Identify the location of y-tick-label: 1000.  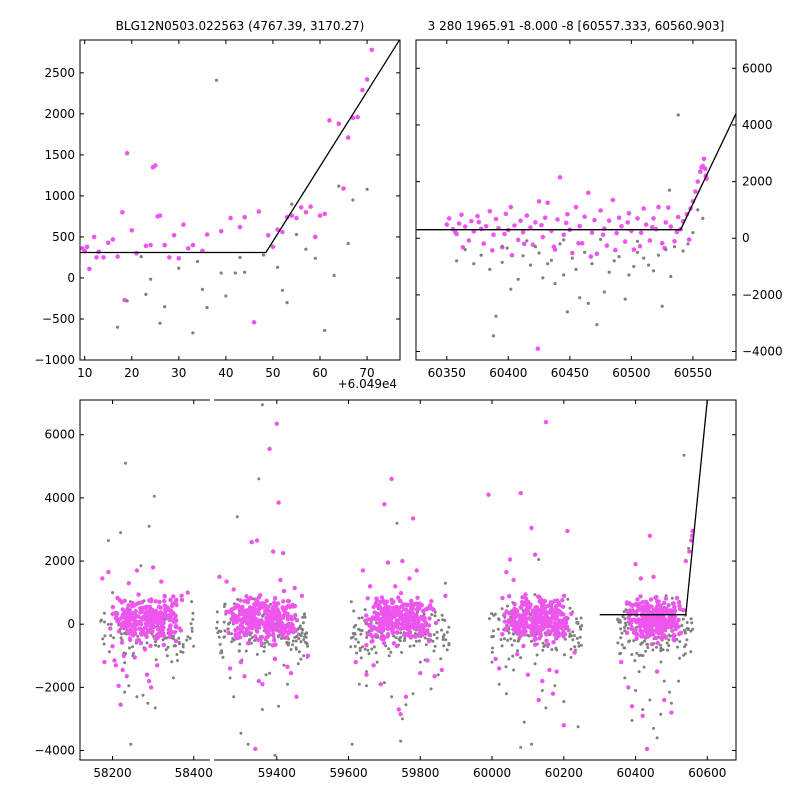
(59, 196).